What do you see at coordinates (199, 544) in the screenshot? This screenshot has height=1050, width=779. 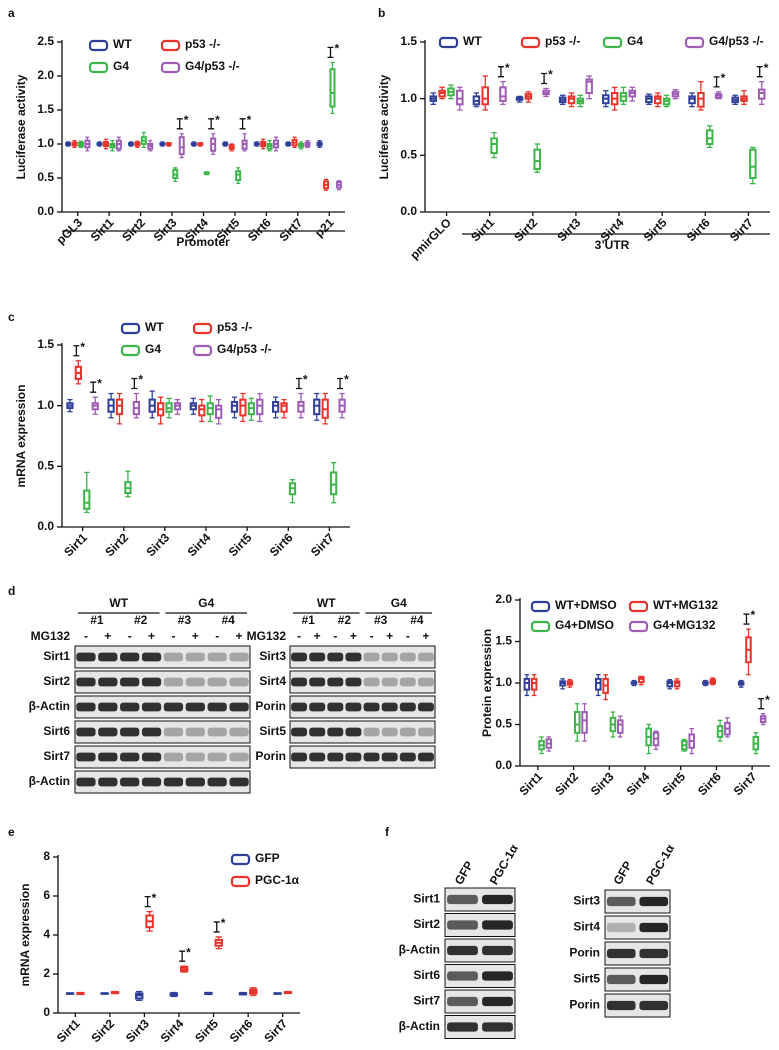 I see `x-tick-label: Sirt4` at bounding box center [199, 544].